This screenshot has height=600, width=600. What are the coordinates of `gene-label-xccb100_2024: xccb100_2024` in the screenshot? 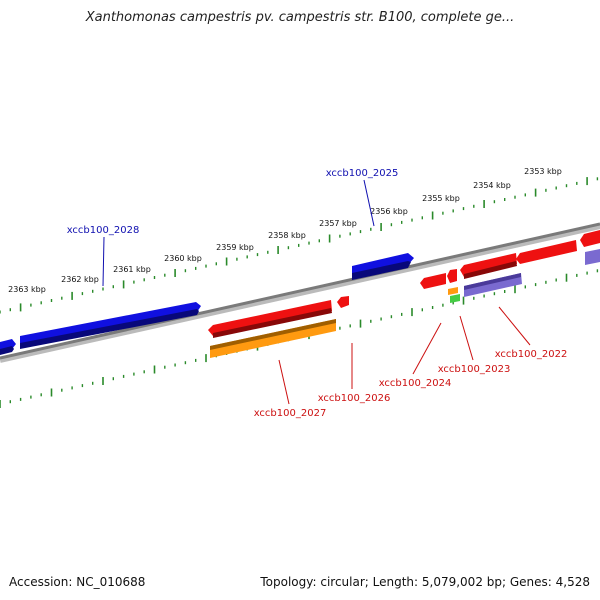 It's located at (415, 383).